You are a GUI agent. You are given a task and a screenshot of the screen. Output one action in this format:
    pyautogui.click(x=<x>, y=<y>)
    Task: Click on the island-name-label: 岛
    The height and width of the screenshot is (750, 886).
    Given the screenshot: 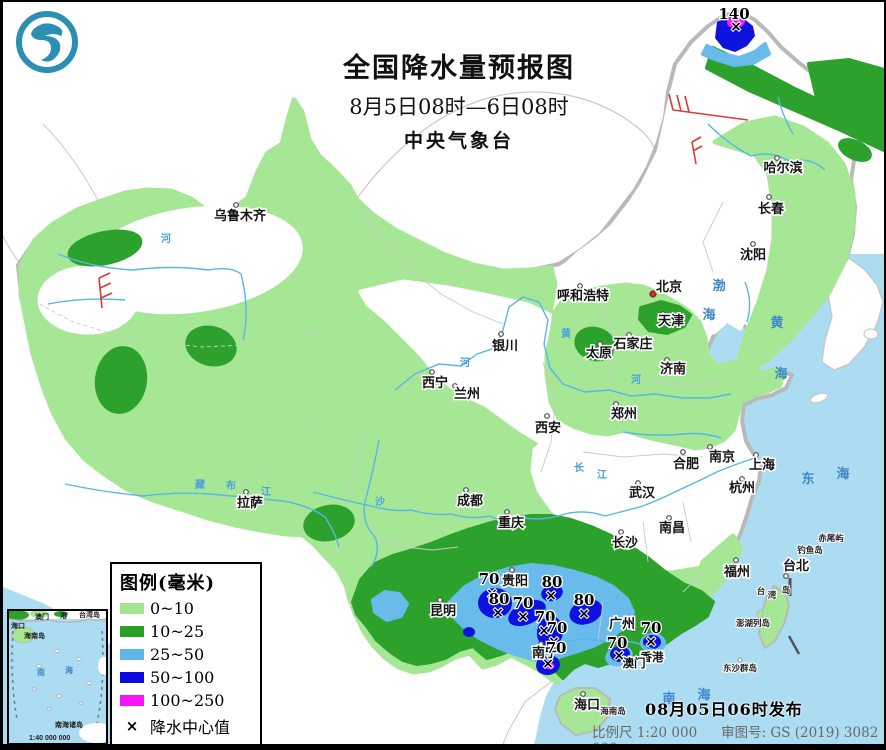 What is the action you would take?
    pyautogui.click(x=786, y=590)
    